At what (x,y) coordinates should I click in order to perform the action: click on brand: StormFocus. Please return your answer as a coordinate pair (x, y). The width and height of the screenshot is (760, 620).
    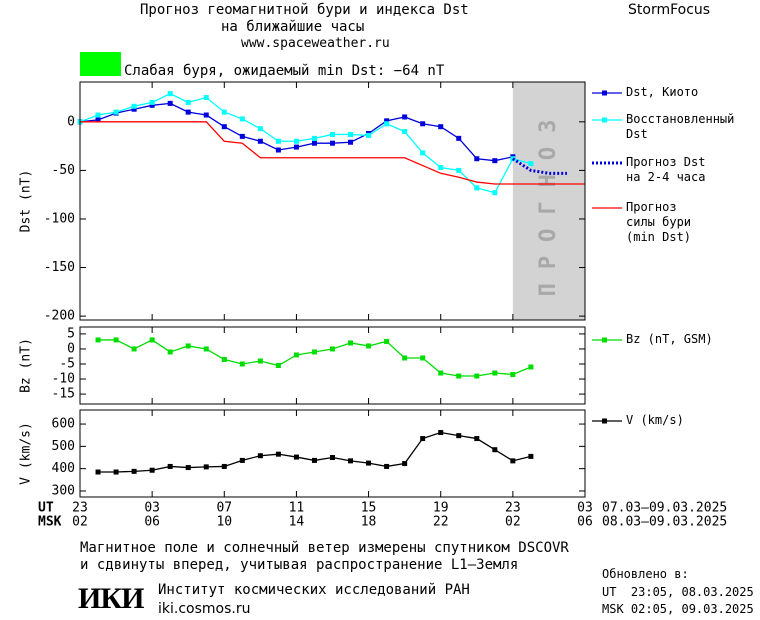
    Looking at the image, I should click on (669, 10).